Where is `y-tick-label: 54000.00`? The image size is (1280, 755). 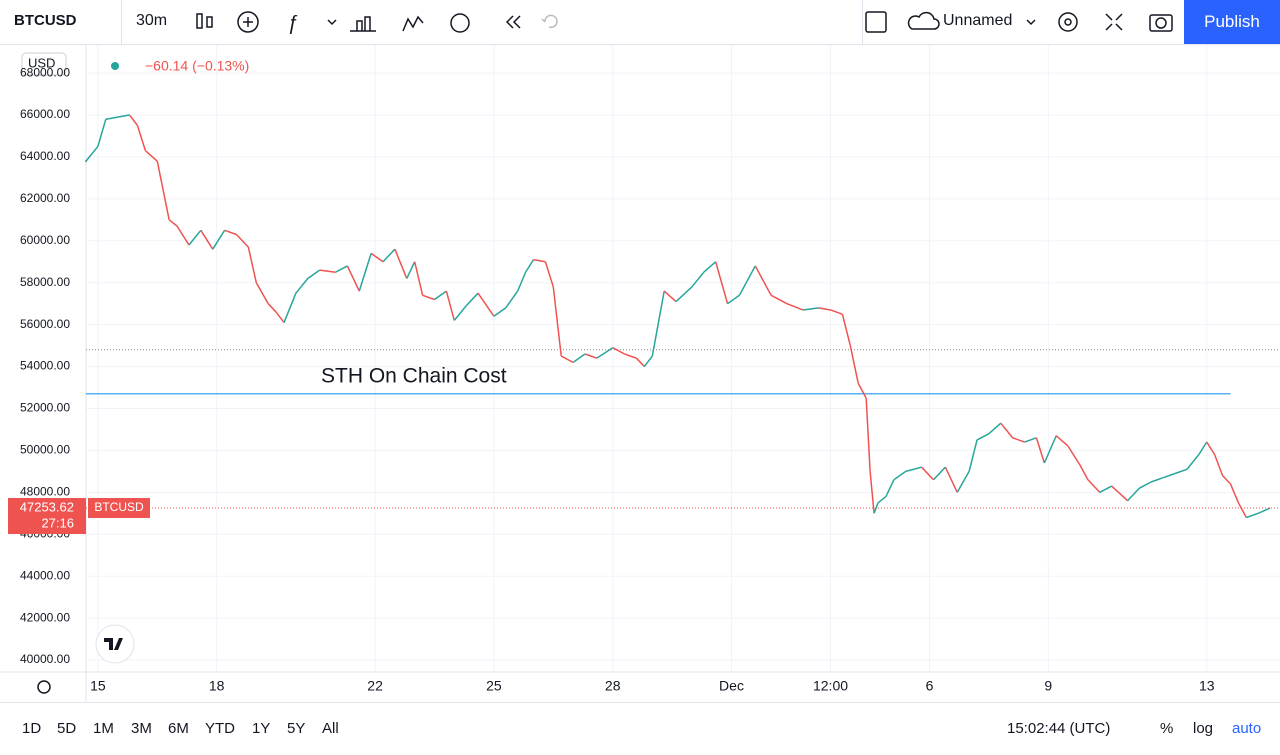 y-tick-label: 54000.00 is located at coordinates (45, 366).